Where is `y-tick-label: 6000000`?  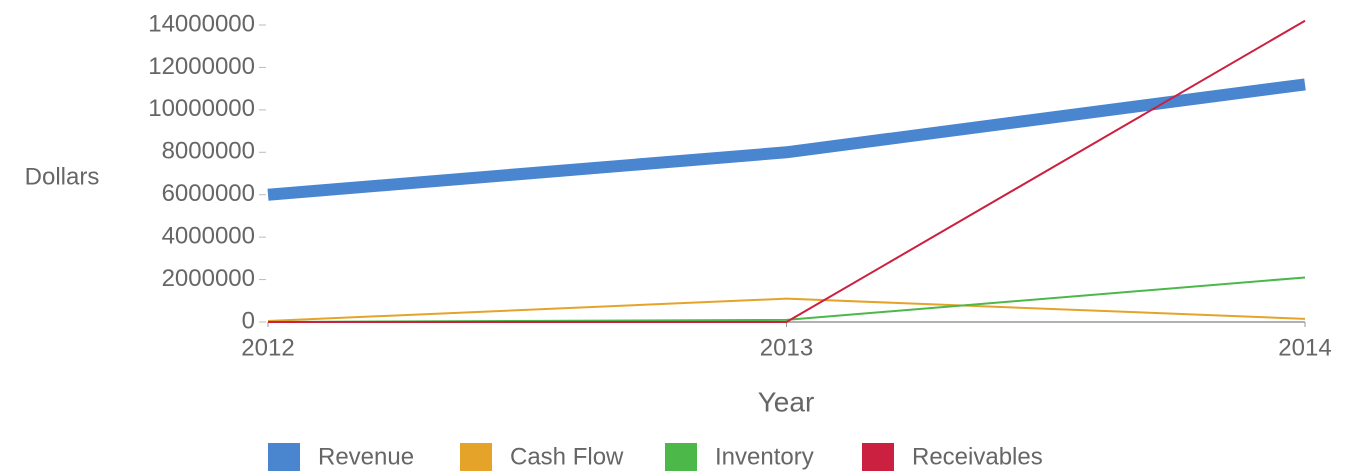 y-tick-label: 6000000 is located at coordinates (208, 193).